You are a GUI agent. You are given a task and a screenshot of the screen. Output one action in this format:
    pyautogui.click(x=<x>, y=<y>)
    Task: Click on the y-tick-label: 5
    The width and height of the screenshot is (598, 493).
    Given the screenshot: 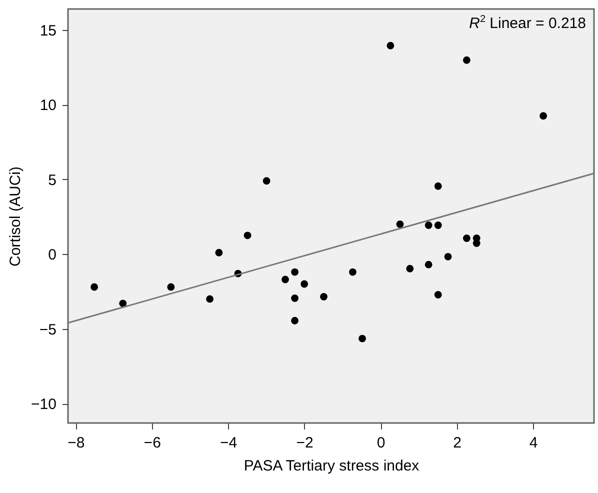 What is the action you would take?
    pyautogui.click(x=52, y=180)
    